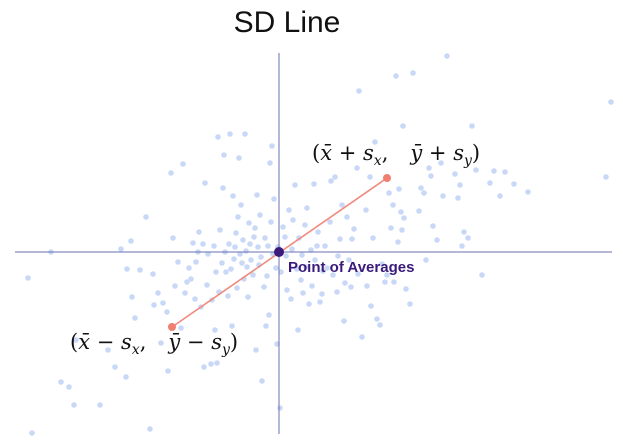  I want to click on lower-endpoint-label: (x̄ − sx, ȳ − sy), so click(154, 344).